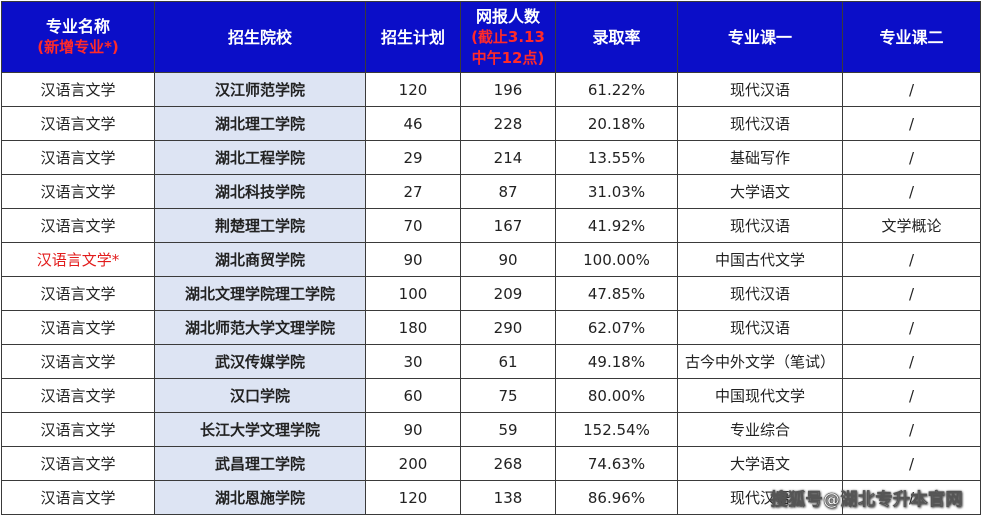  I want to click on applicants-cell: 196, so click(508, 89).